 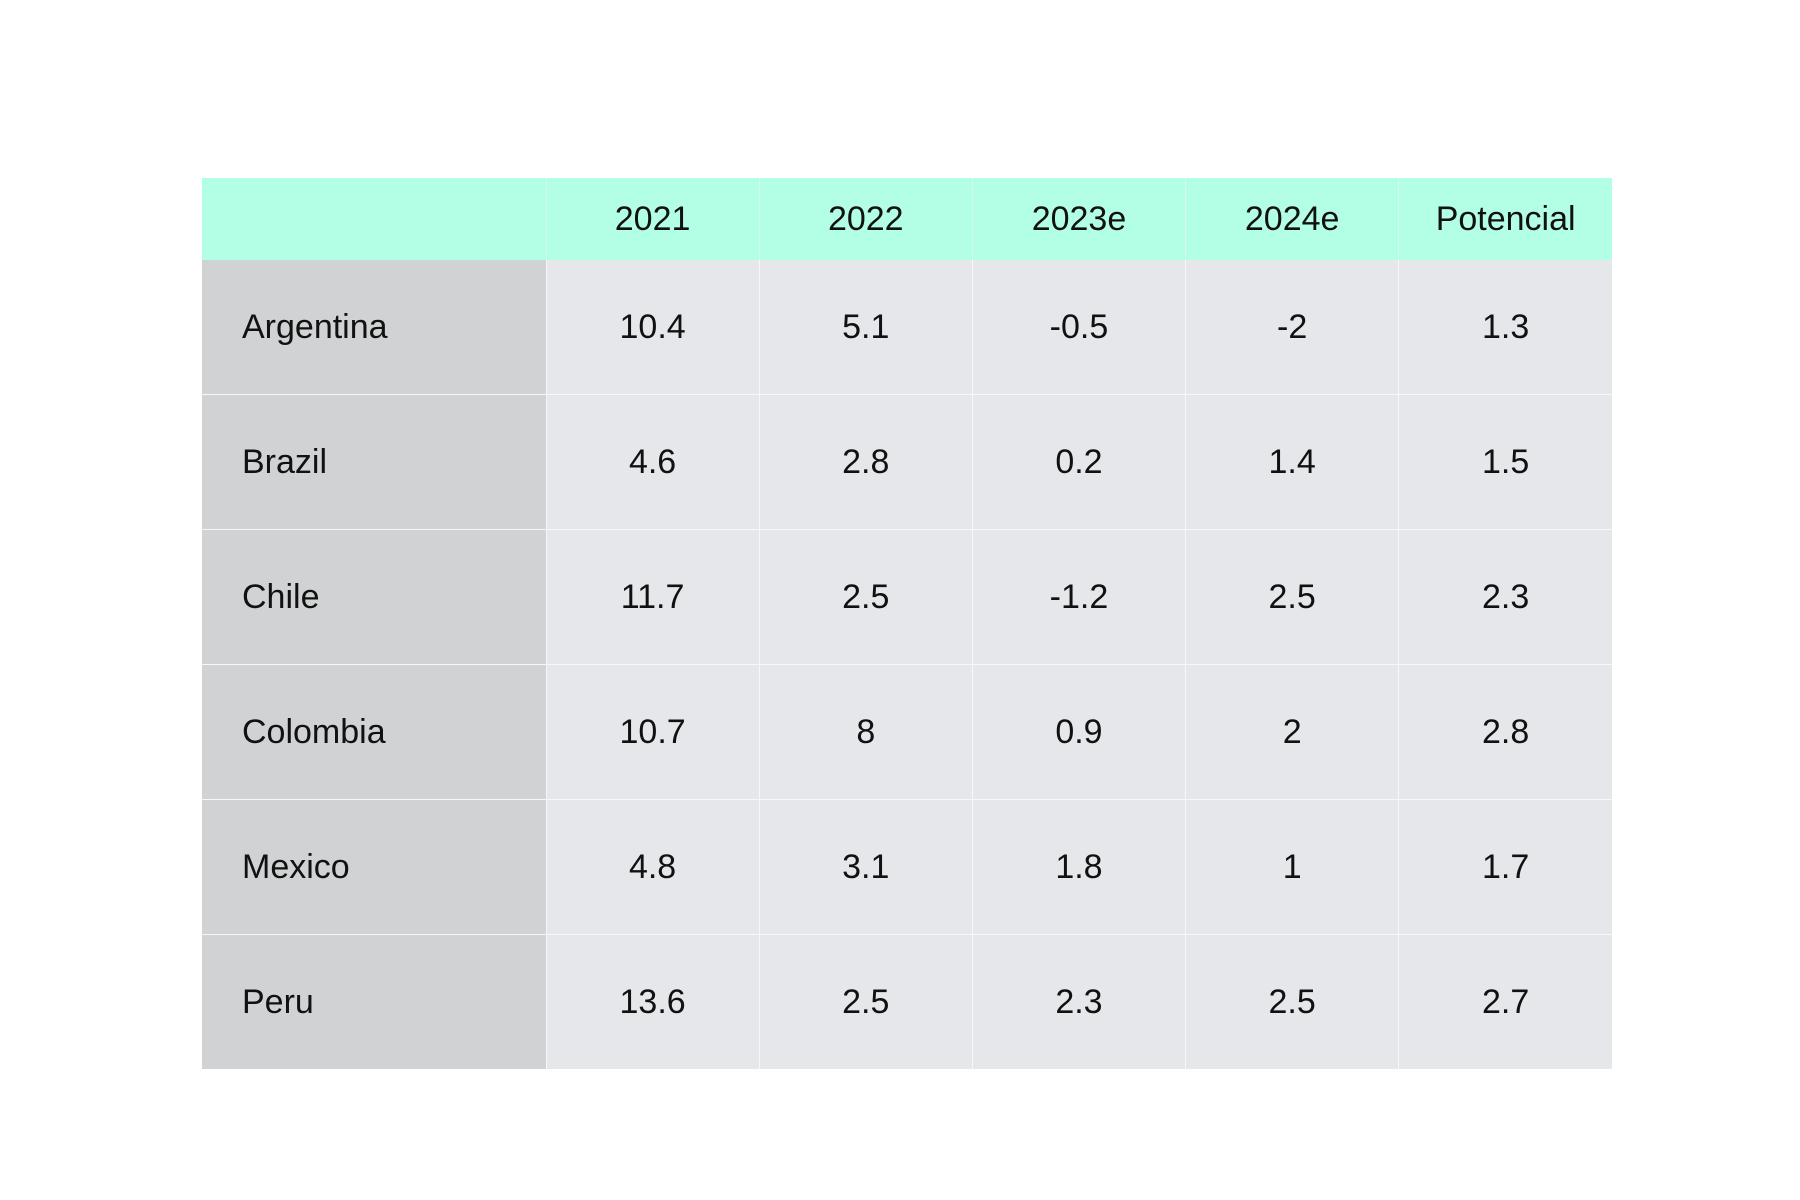 I want to click on value-cell: 11.7, so click(x=652, y=597).